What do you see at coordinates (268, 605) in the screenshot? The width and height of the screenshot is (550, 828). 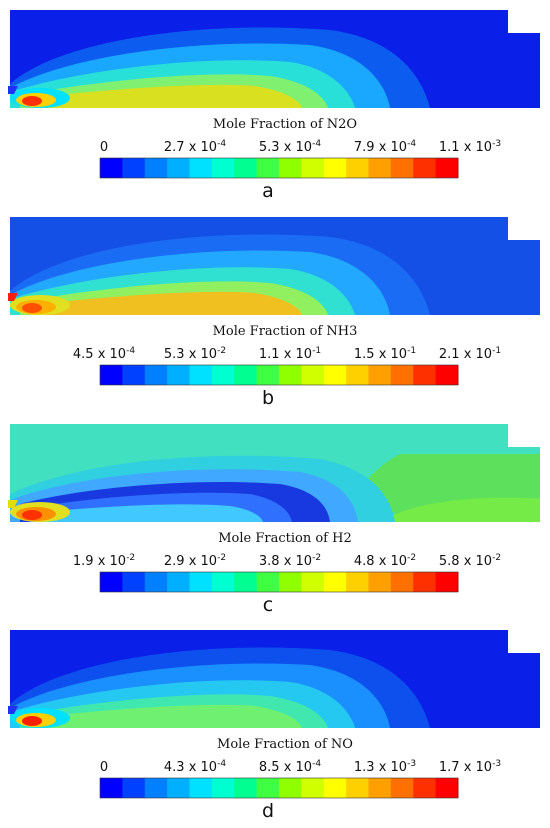 I see `panel-label: c` at bounding box center [268, 605].